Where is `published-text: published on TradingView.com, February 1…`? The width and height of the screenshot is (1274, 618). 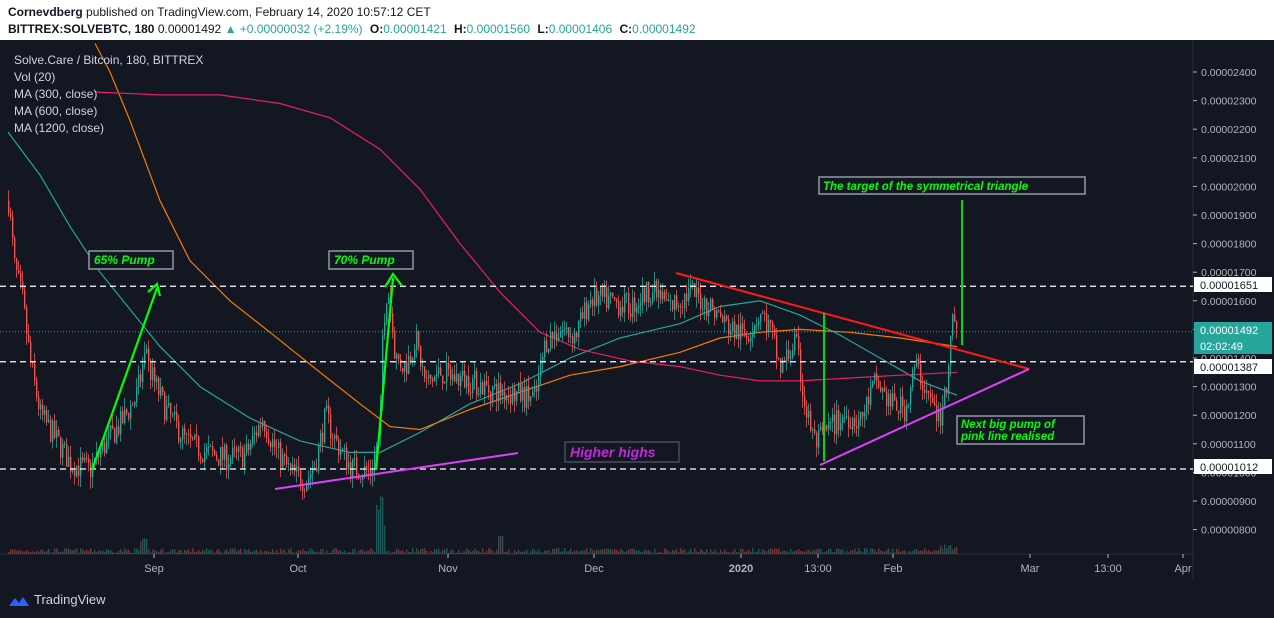
published-text: published on TradingView.com, February 1… is located at coordinates (258, 12).